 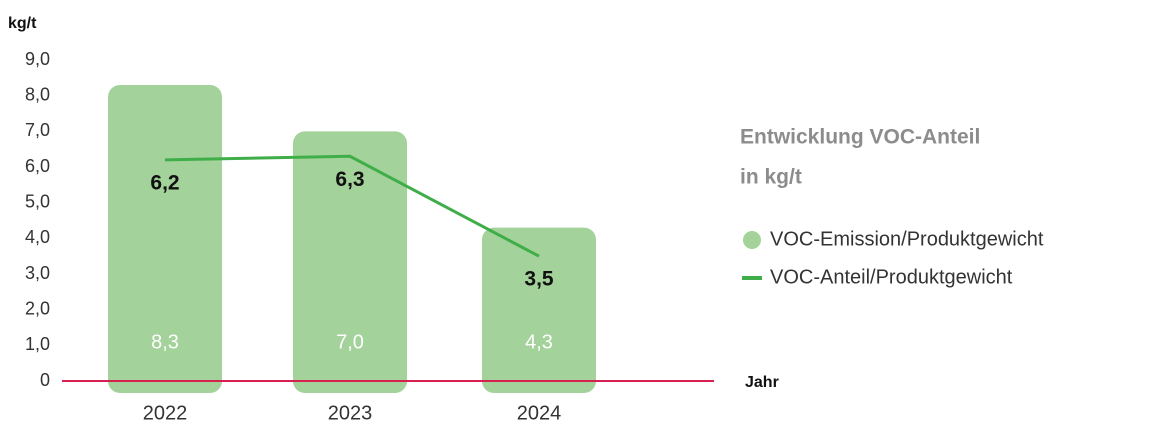 What do you see at coordinates (37, 237) in the screenshot?
I see `y-tick-label: 4,0` at bounding box center [37, 237].